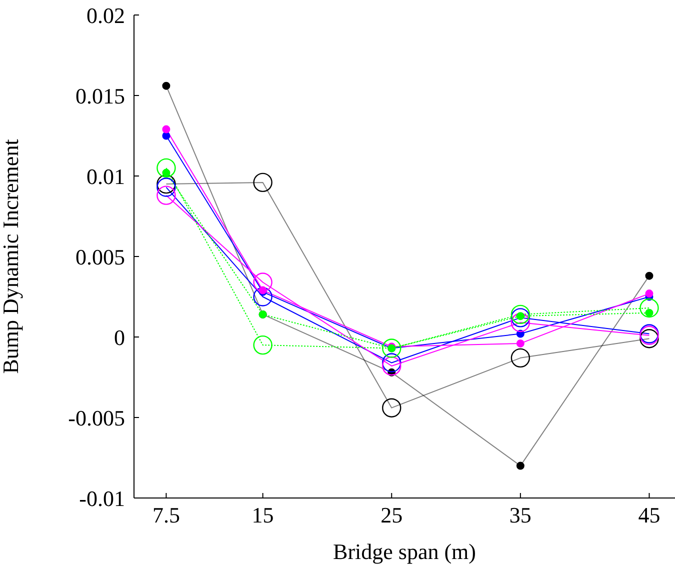  Describe the element at coordinates (102, 498) in the screenshot. I see `y-tick-label: -0.01` at that location.